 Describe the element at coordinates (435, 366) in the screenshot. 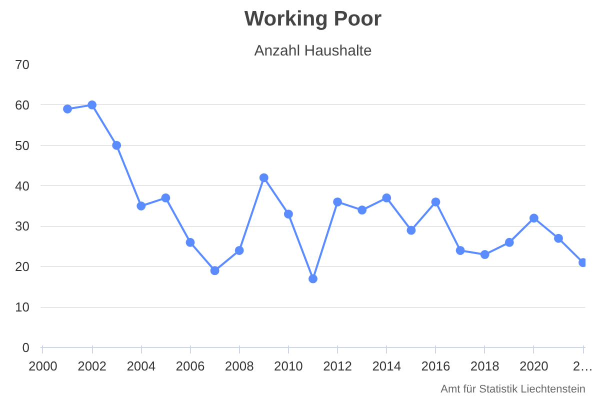

I see `x-tick-label: 2016` at that location.